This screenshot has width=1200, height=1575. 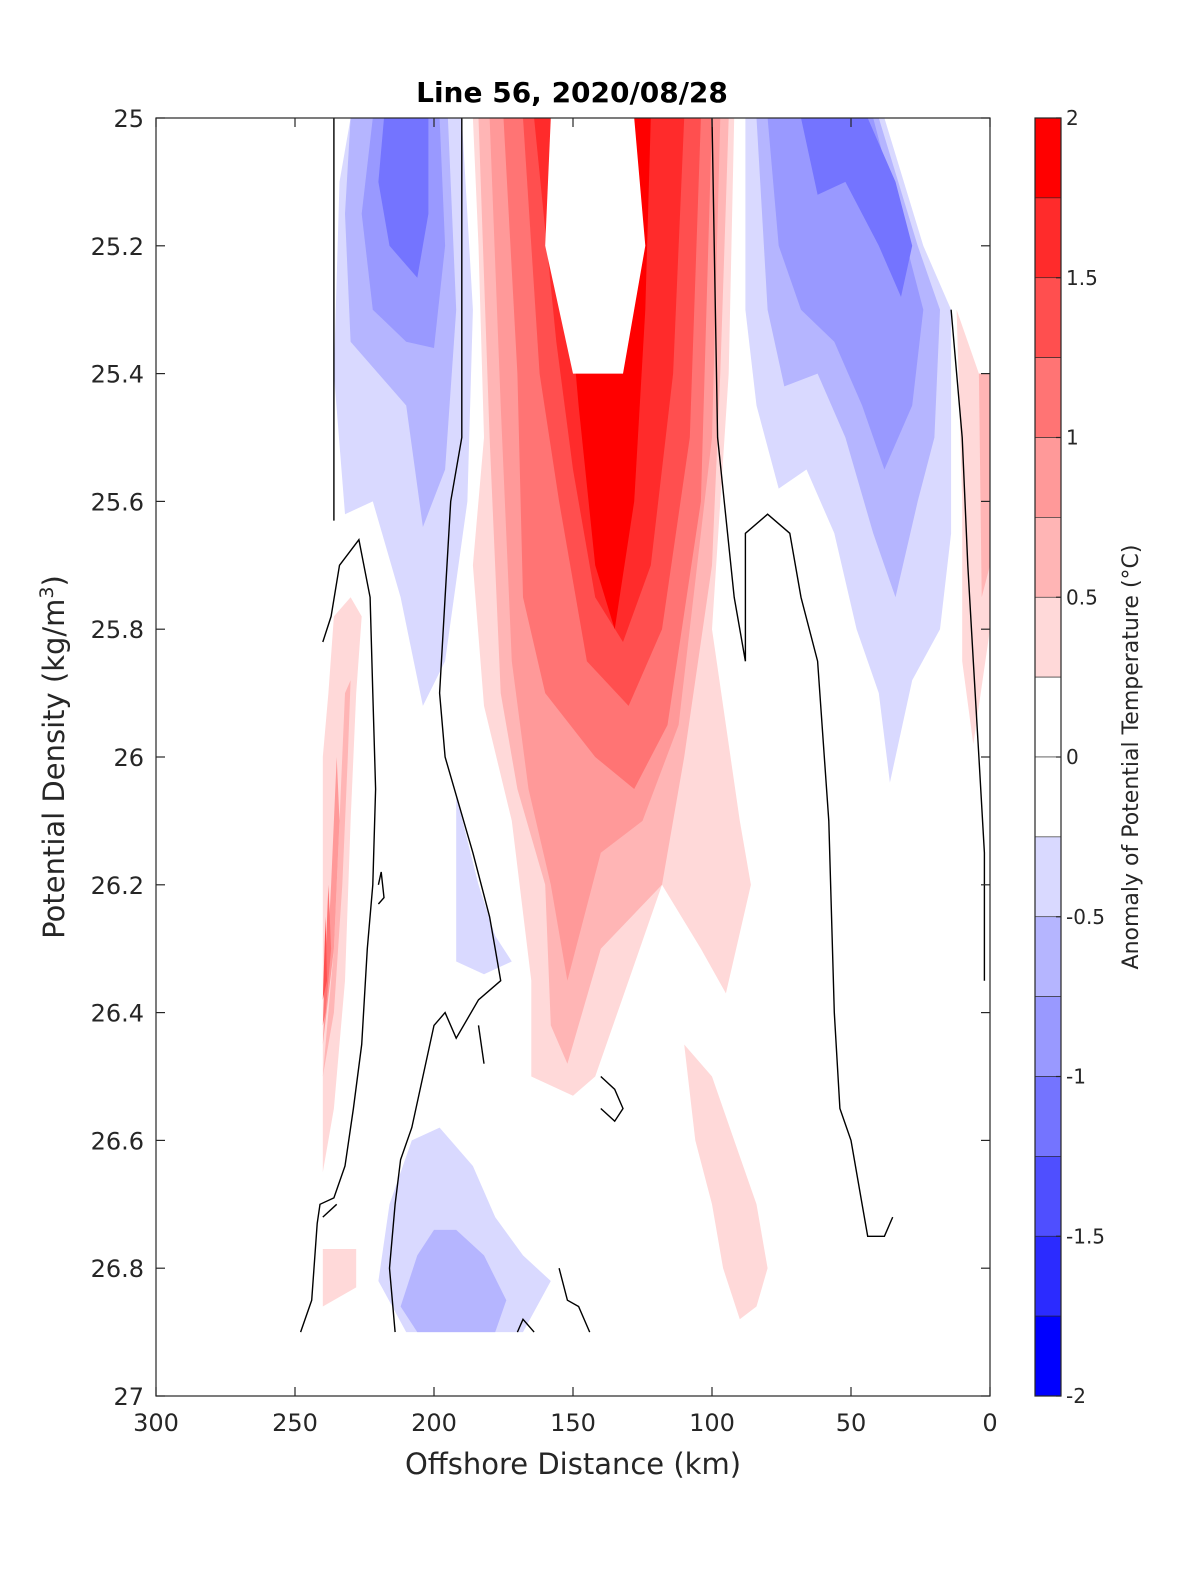 I want to click on colorbar-tick-label: -2, so click(x=1076, y=1396).